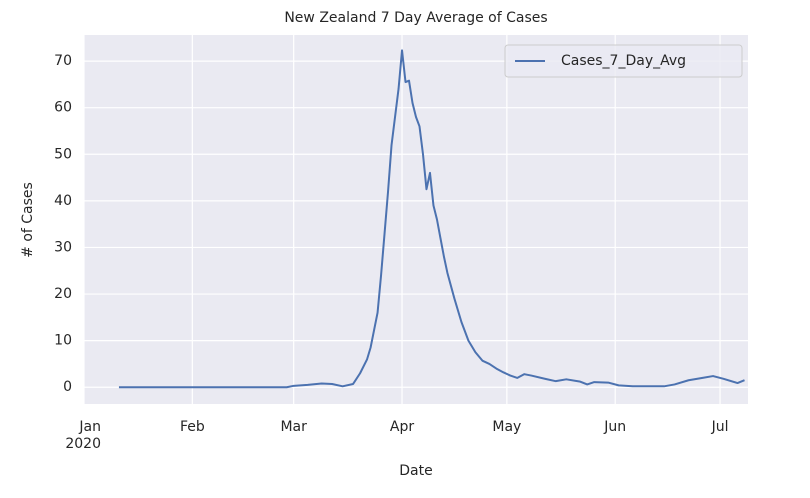  Describe the element at coordinates (415, 18) in the screenshot. I see `chart-title: New Zealand 7 Day Average of Cases` at that location.